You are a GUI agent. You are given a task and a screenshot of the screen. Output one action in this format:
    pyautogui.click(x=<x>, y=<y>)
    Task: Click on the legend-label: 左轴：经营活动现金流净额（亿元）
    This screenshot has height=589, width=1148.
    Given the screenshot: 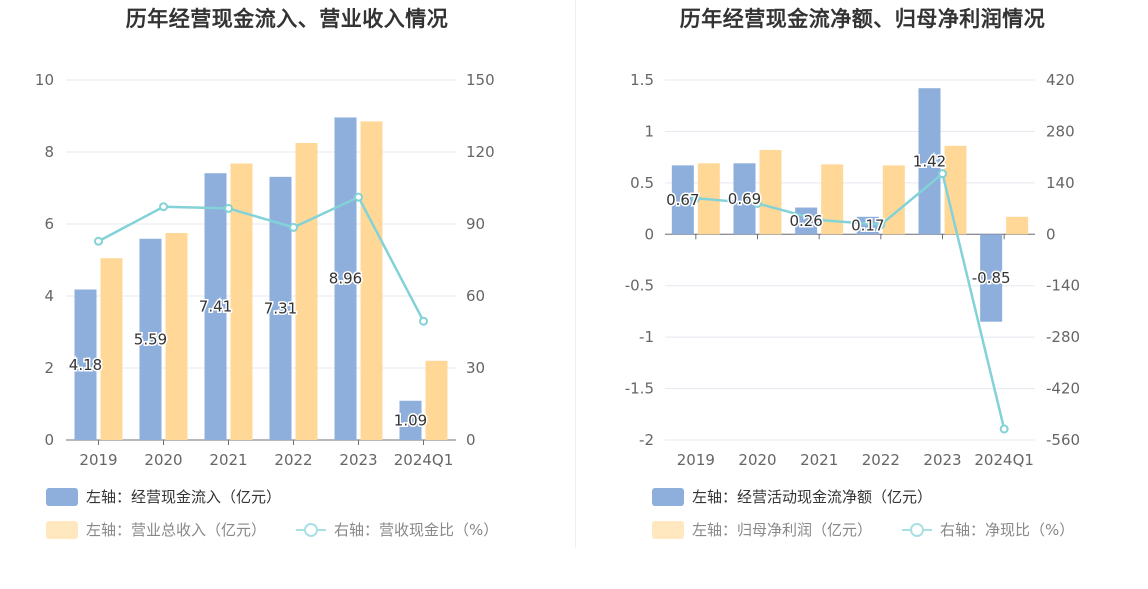 What is the action you would take?
    pyautogui.click(x=812, y=497)
    